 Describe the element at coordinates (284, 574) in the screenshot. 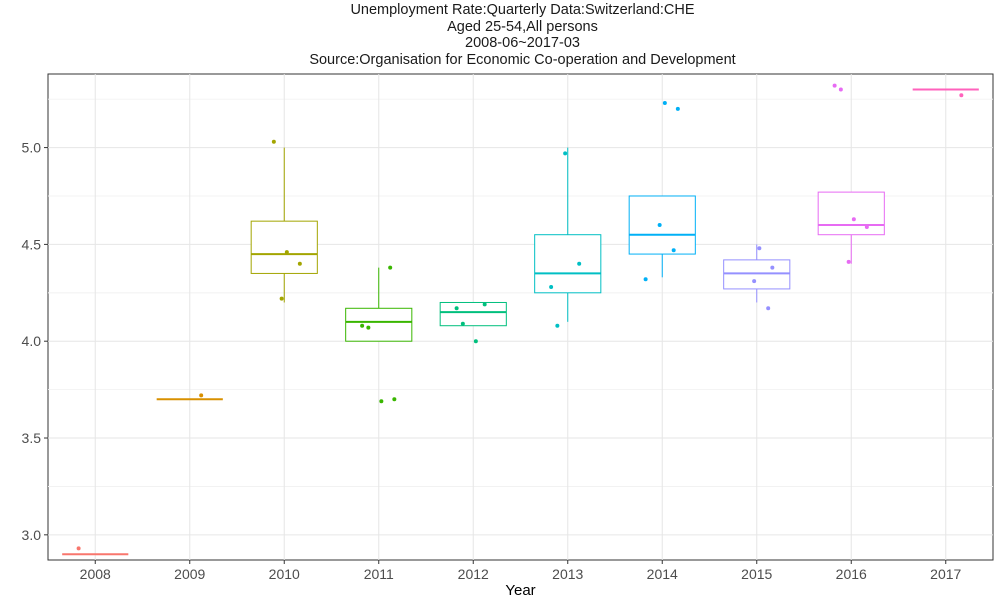

I see `x-tick-label: 2010` at that location.